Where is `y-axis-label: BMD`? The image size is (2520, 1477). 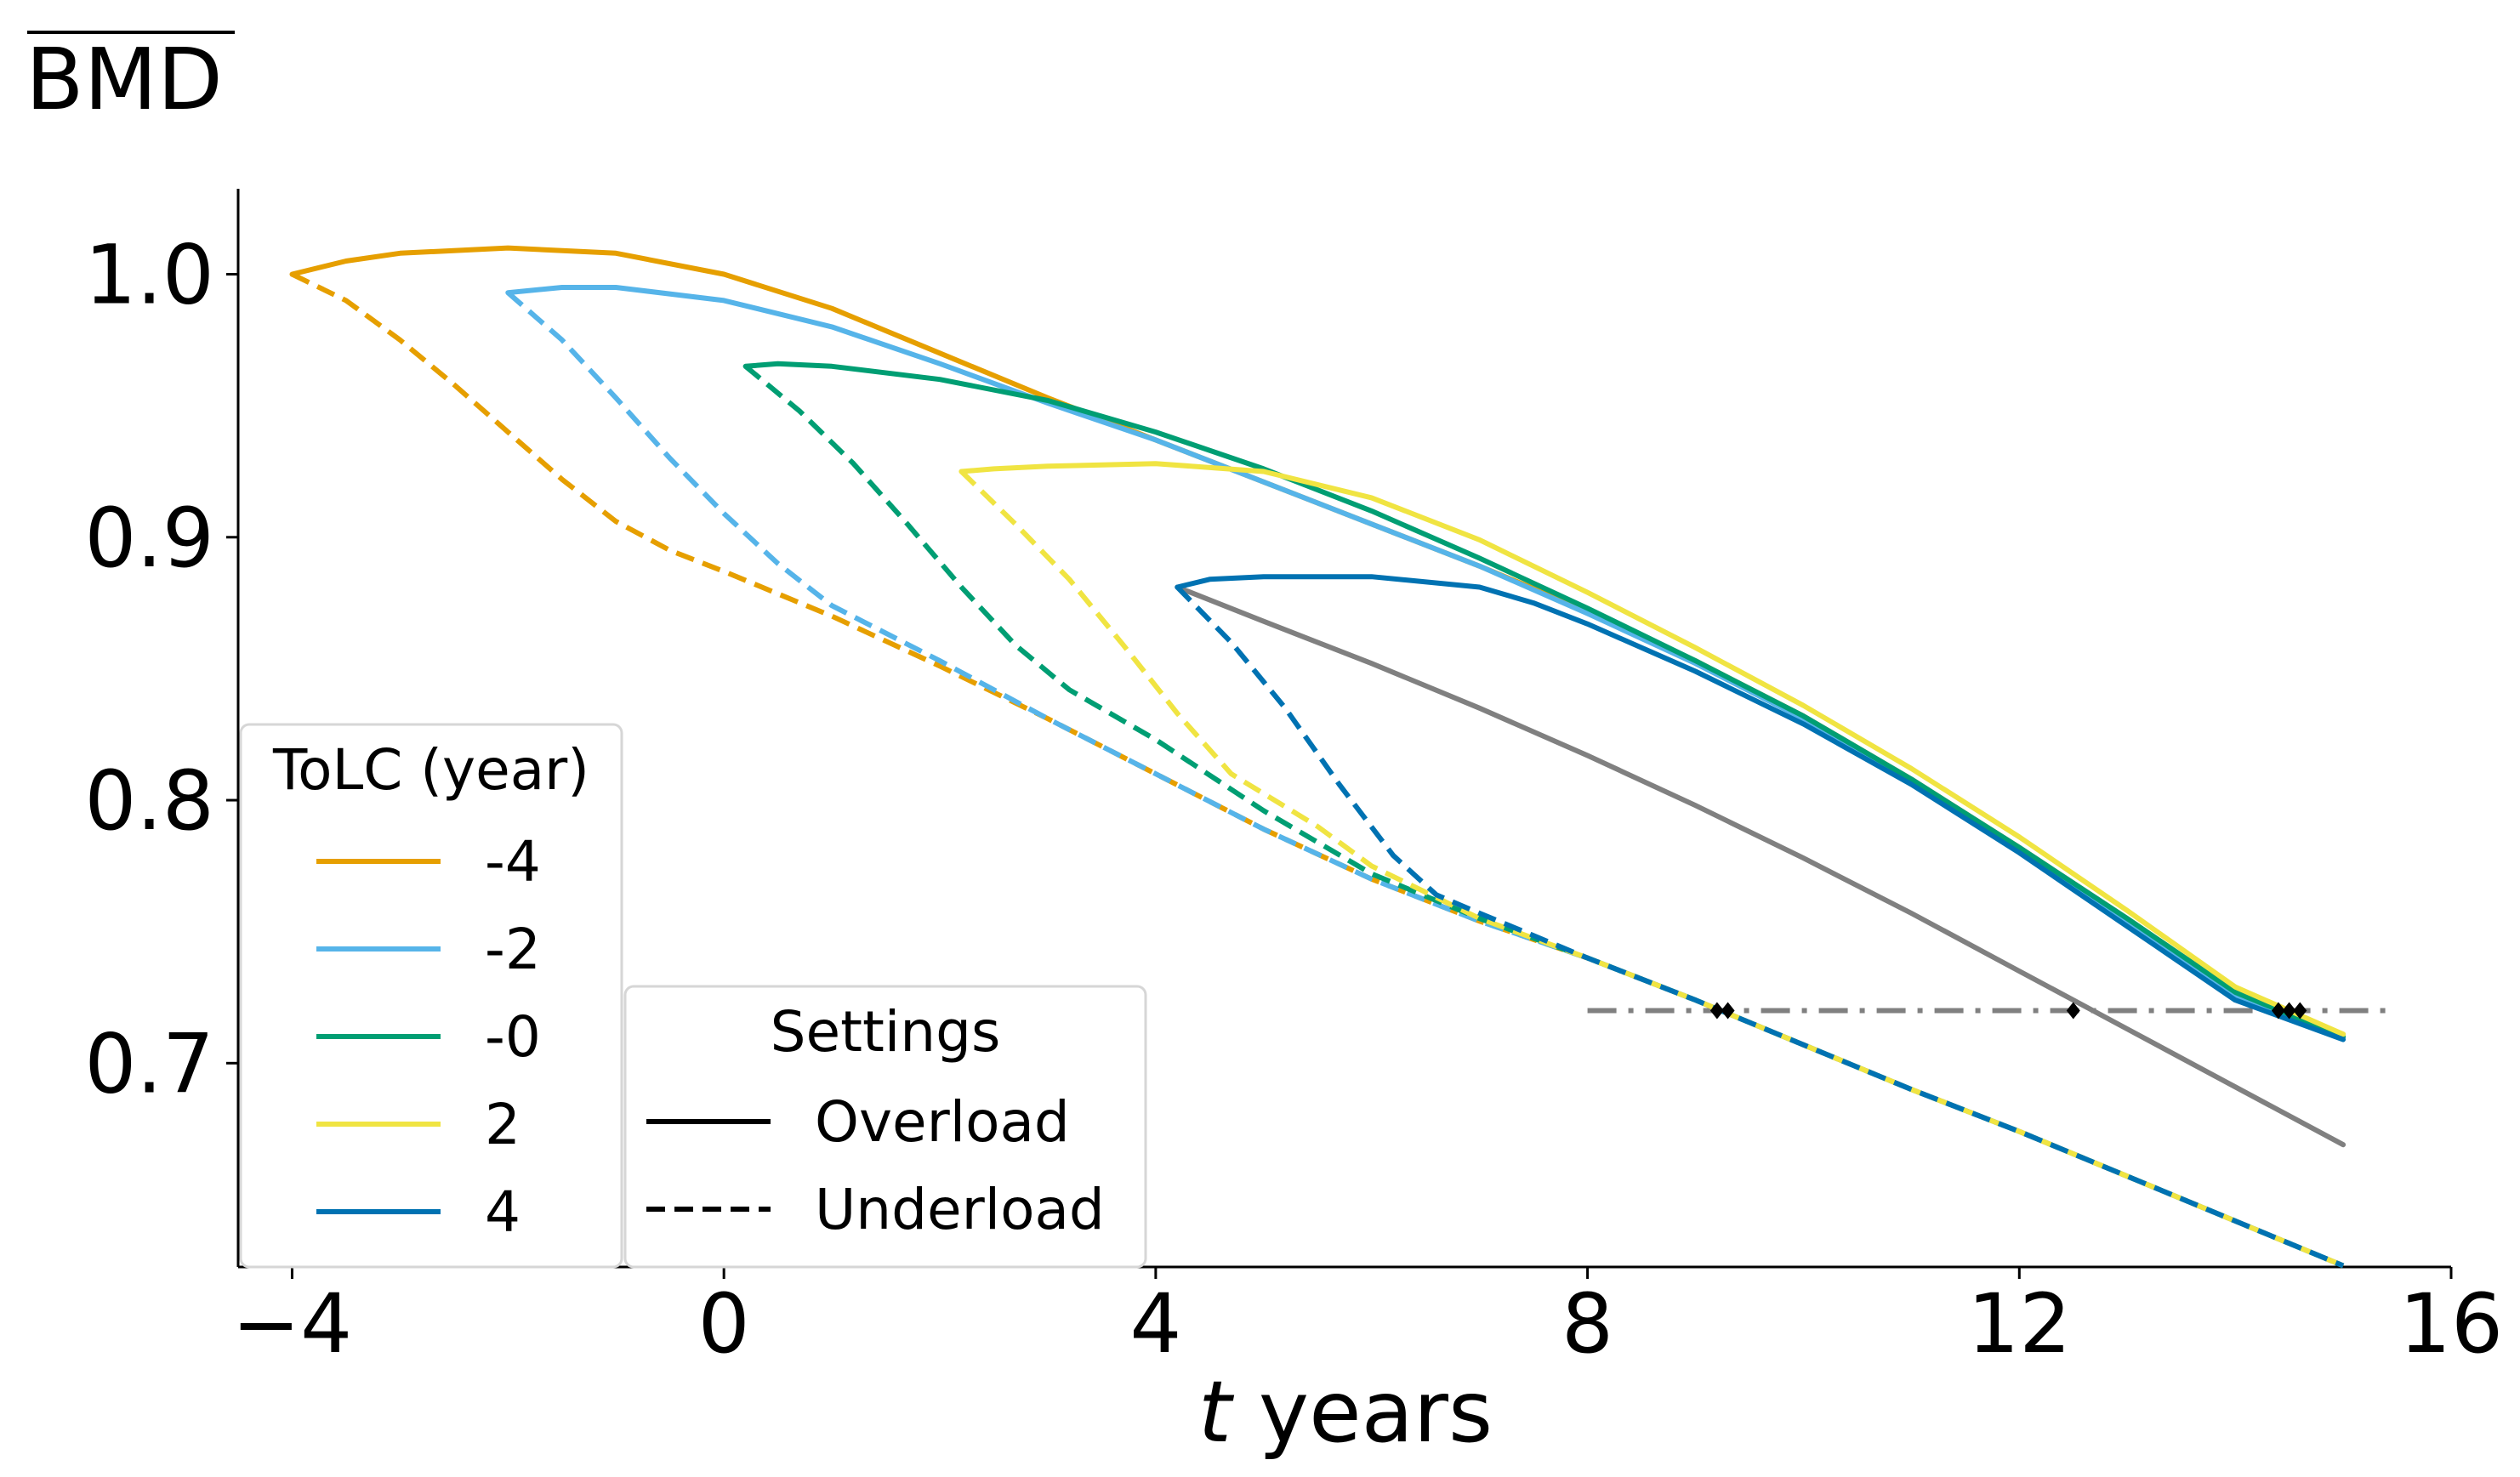
y-axis-label: BMD is located at coordinates (124, 79).